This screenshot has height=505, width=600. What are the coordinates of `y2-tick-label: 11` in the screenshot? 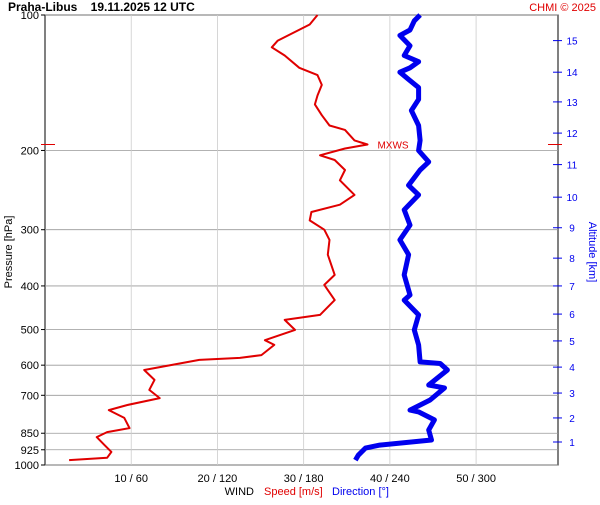 It's located at (572, 166).